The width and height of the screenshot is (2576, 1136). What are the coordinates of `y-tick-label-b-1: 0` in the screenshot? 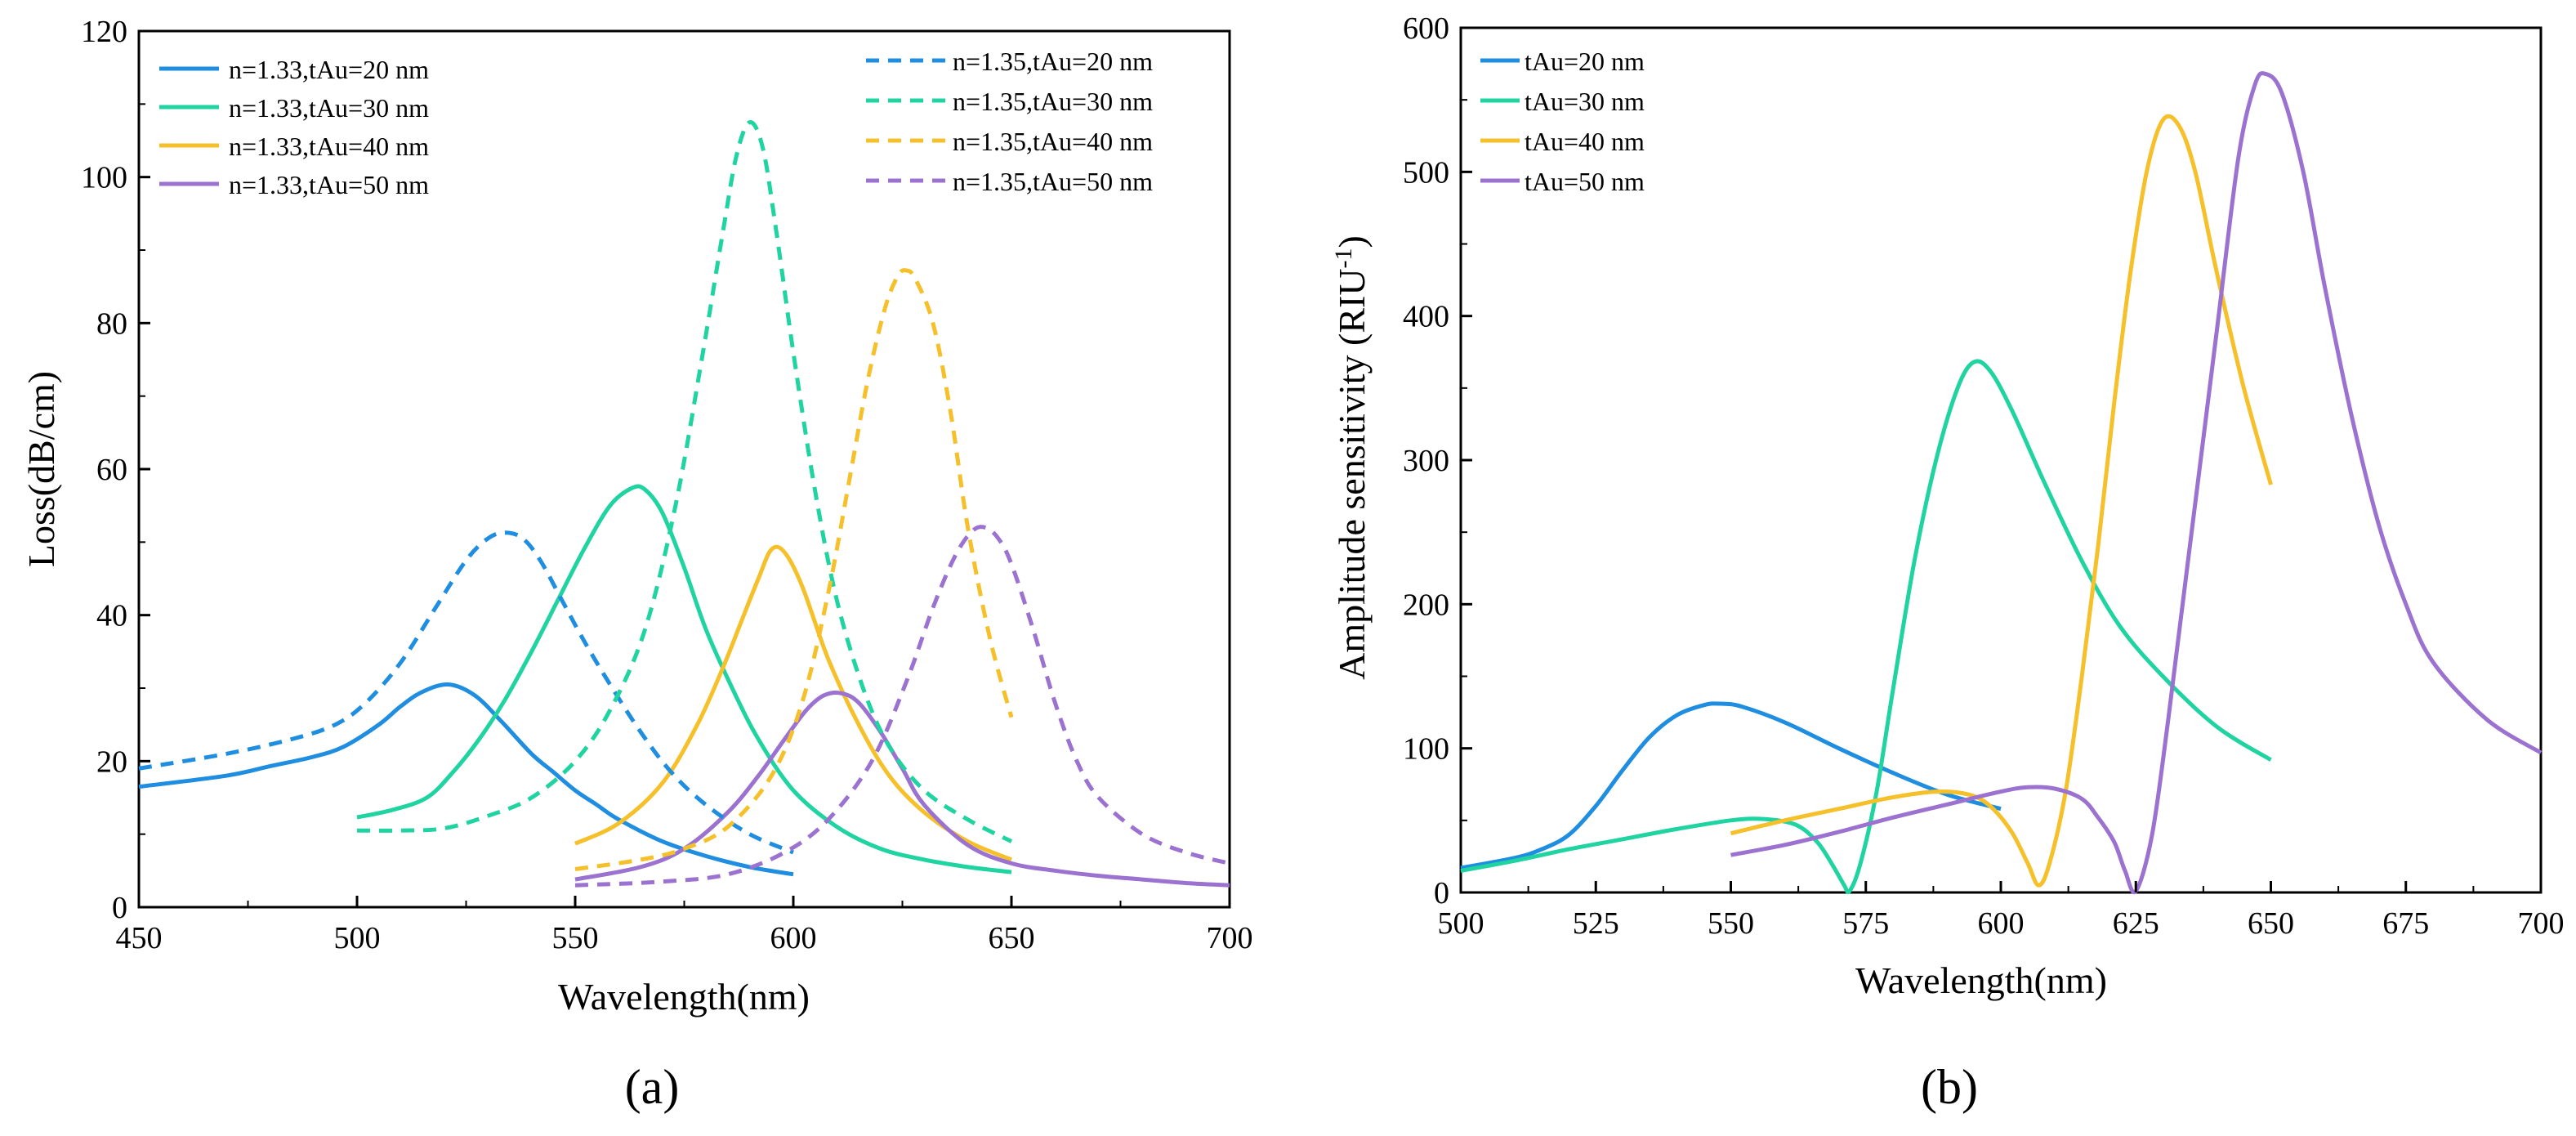 It's located at (1441, 893).